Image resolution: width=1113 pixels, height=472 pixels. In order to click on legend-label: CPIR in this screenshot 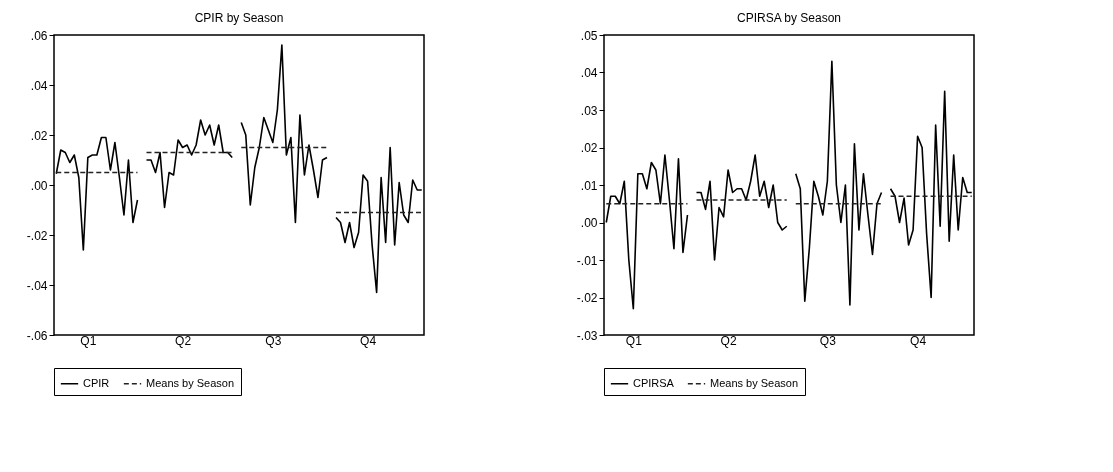, I will do `click(96, 382)`.